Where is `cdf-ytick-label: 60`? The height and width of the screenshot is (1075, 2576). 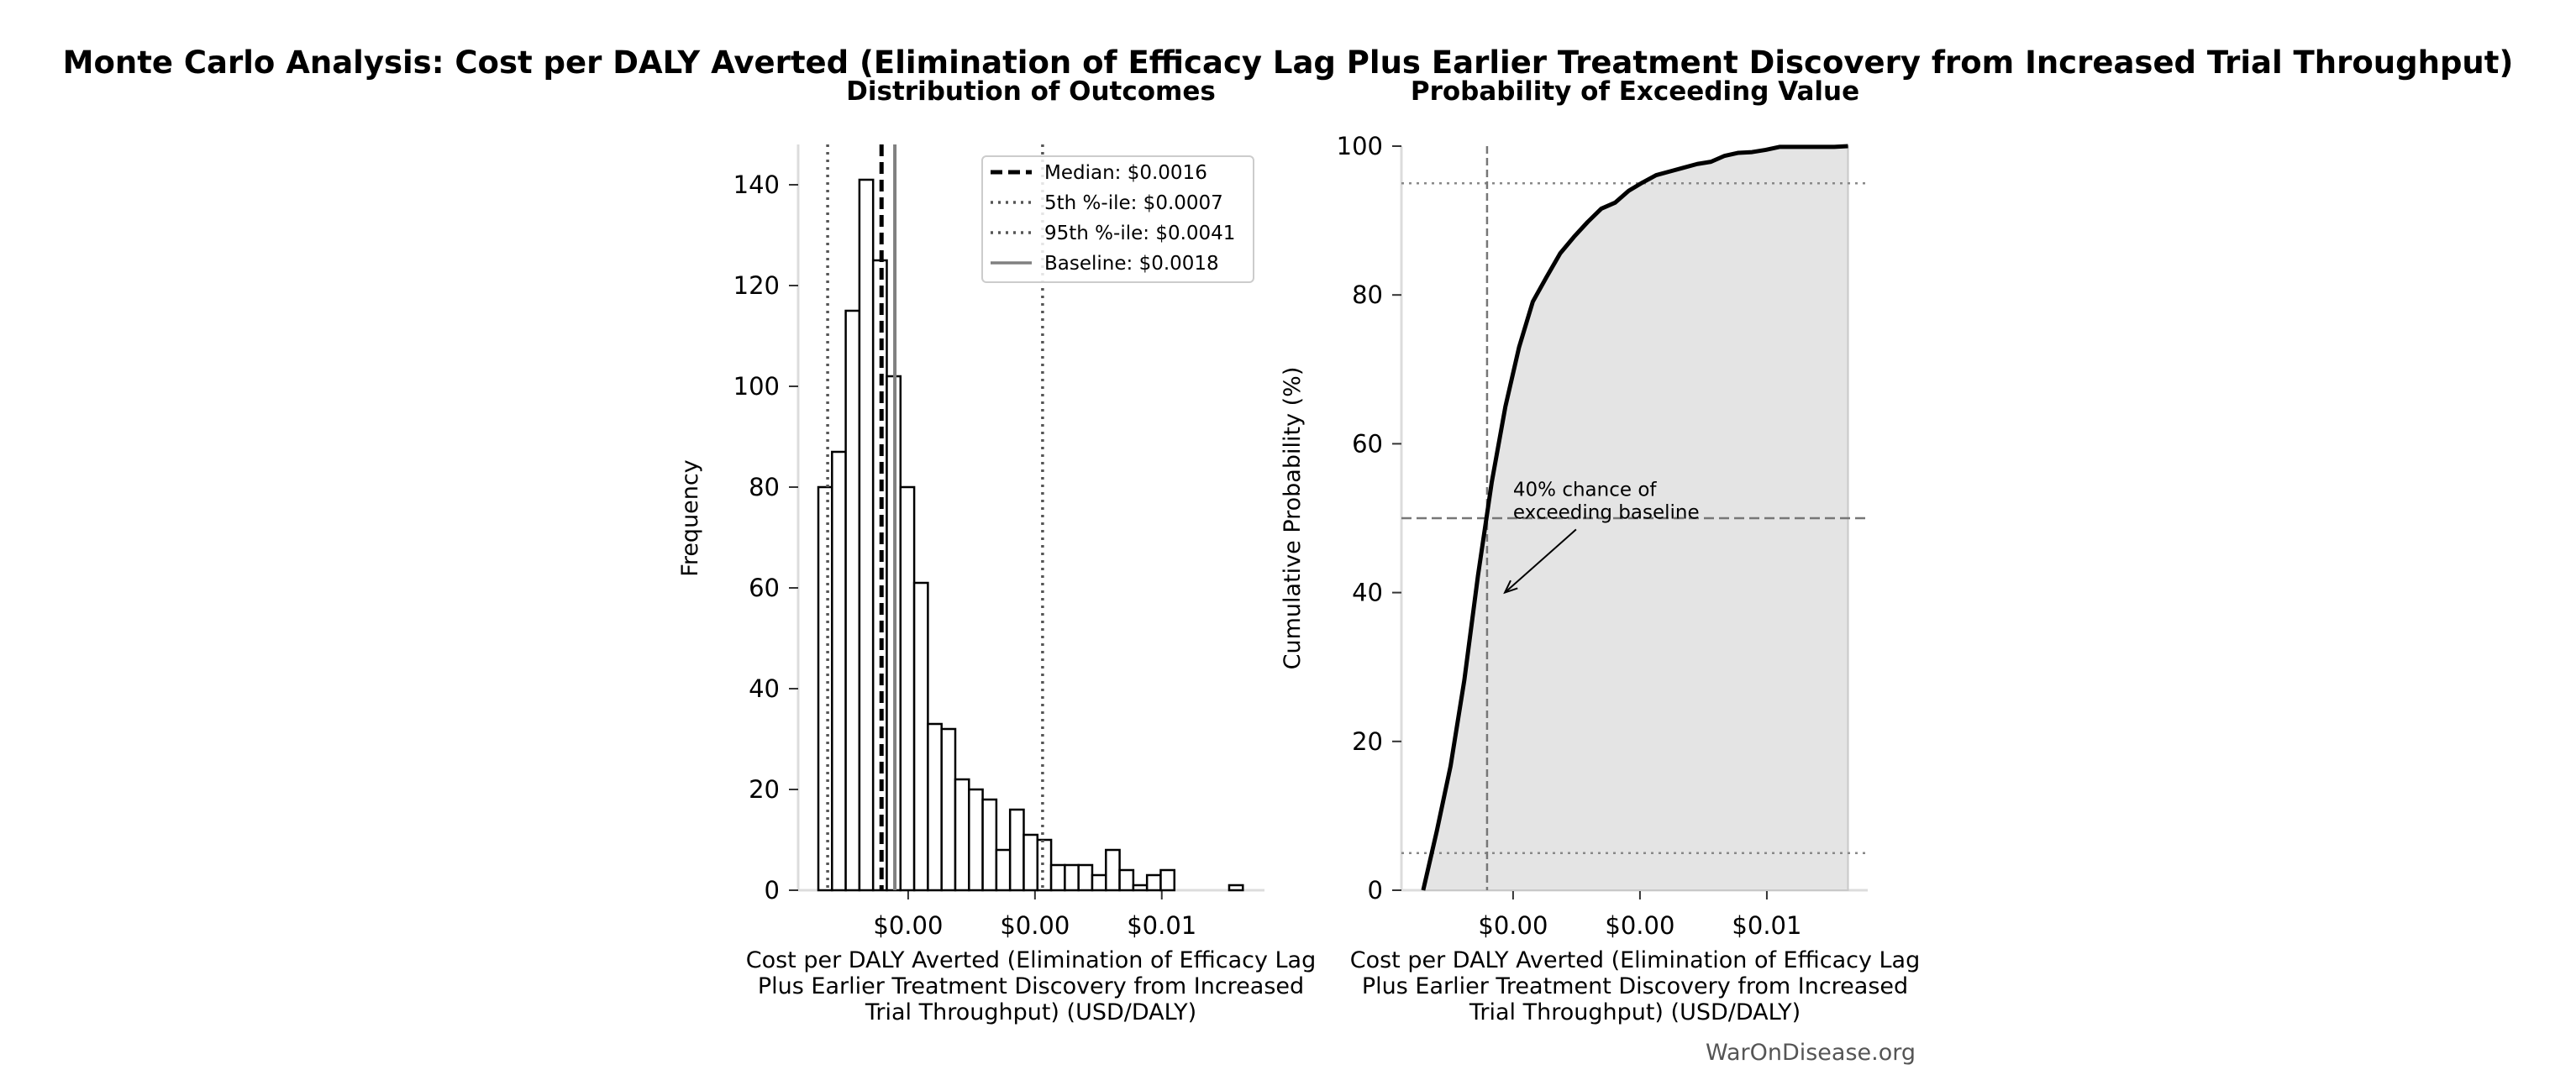
cdf-ytick-label: 60 is located at coordinates (1367, 443).